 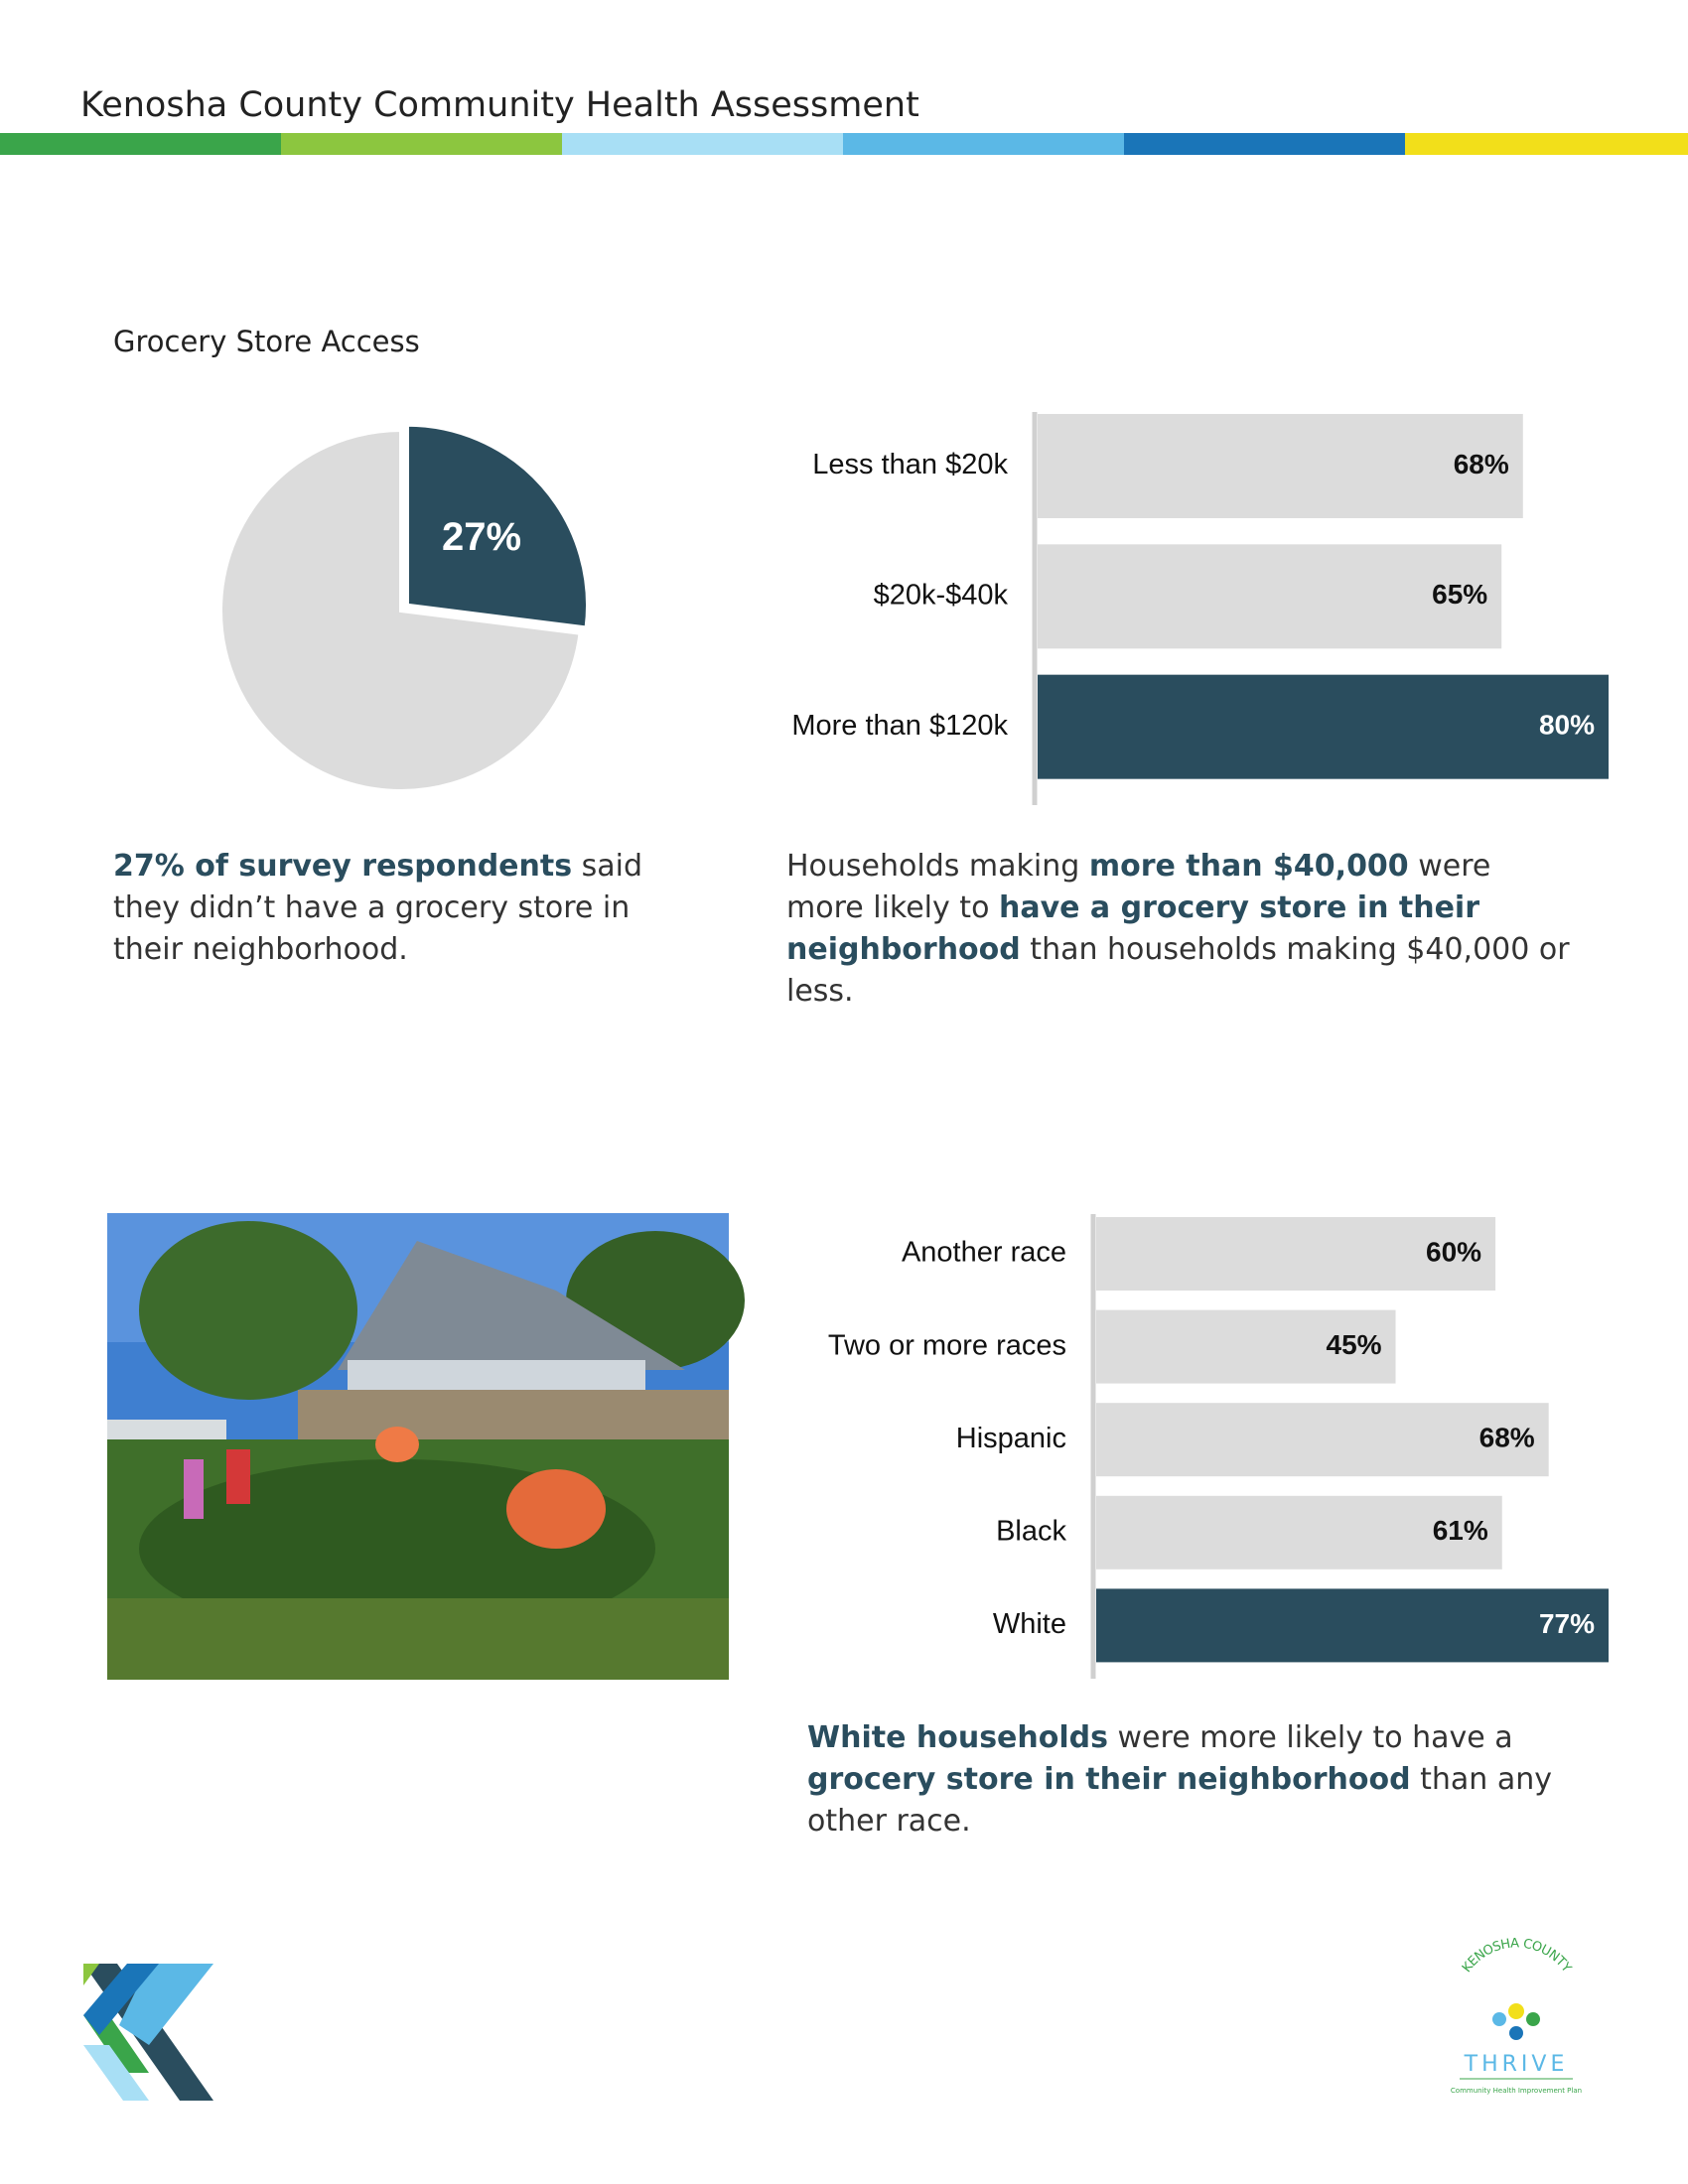 What do you see at coordinates (1460, 1530) in the screenshot?
I see `data-label: 61%` at bounding box center [1460, 1530].